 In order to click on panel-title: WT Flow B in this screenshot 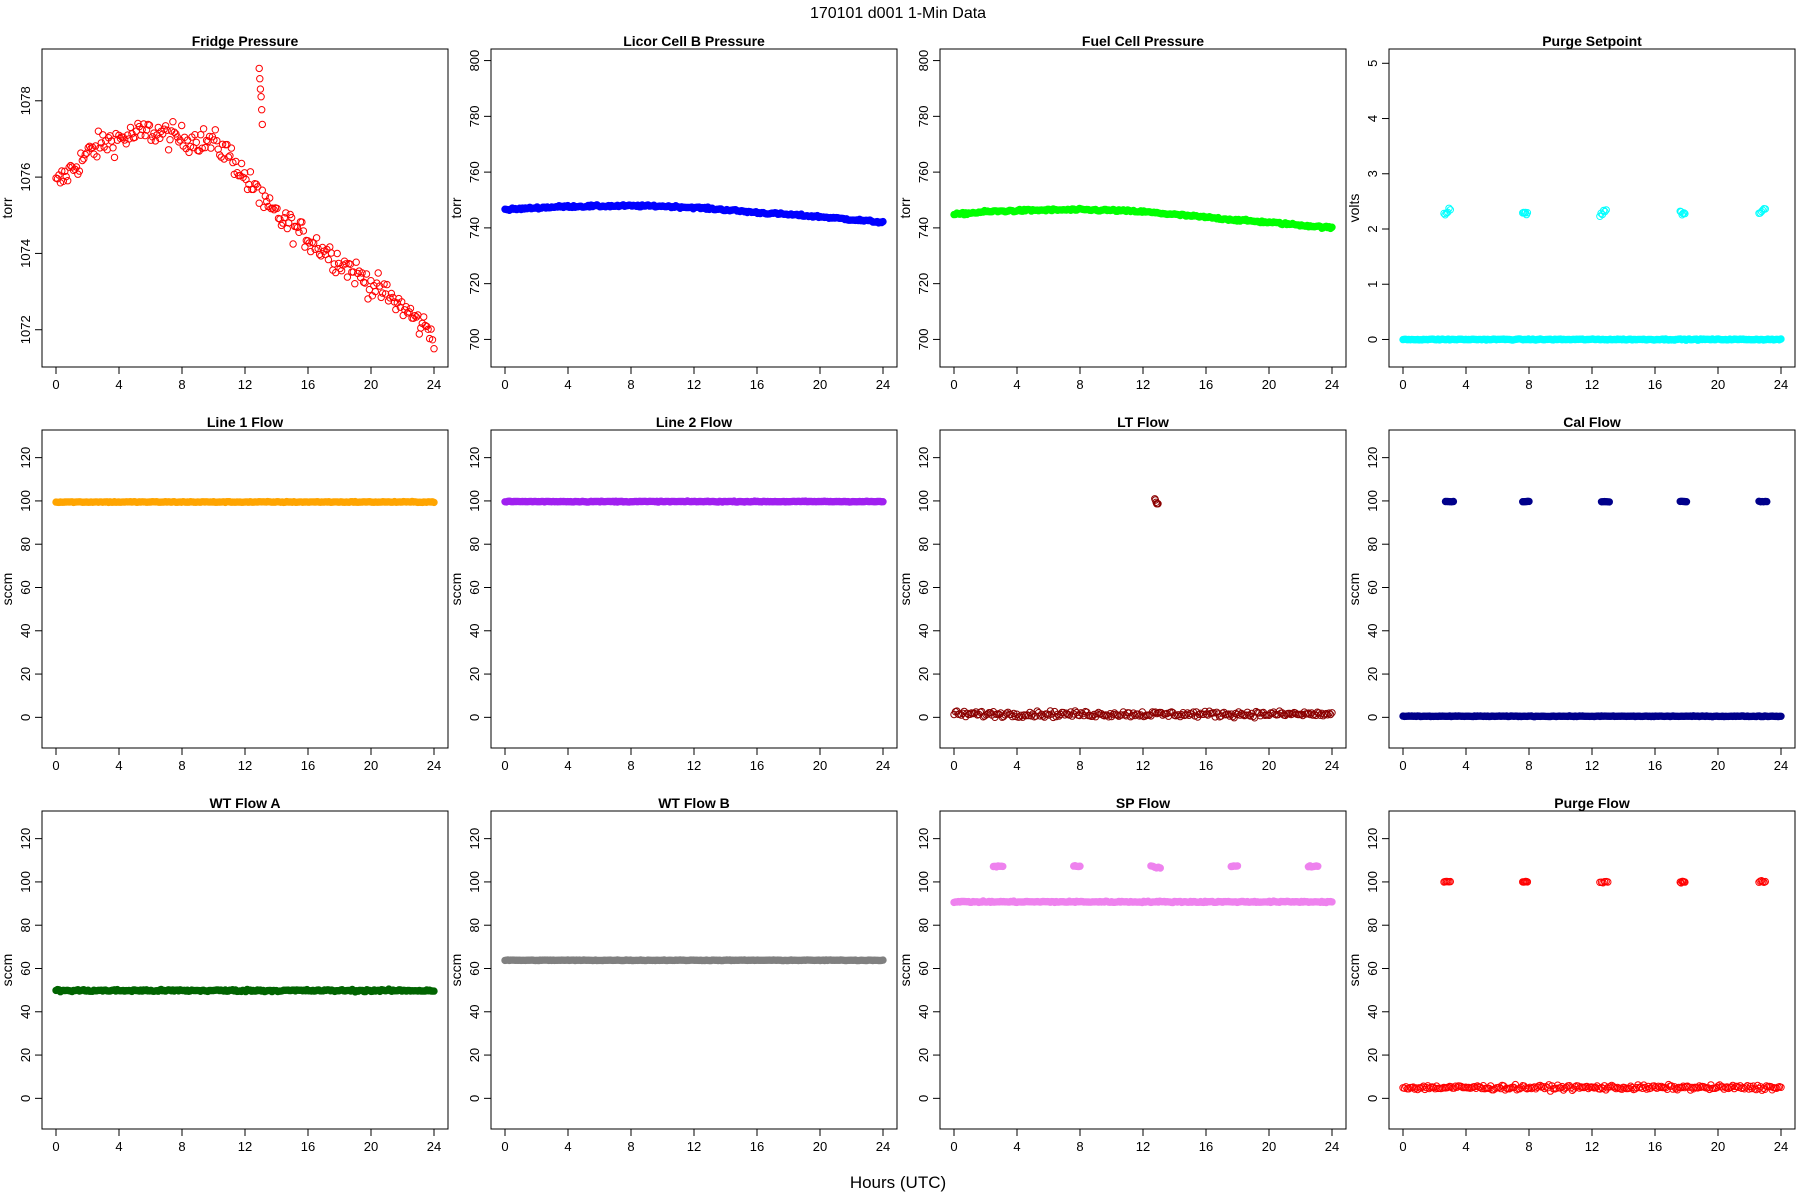, I will do `click(694, 803)`.